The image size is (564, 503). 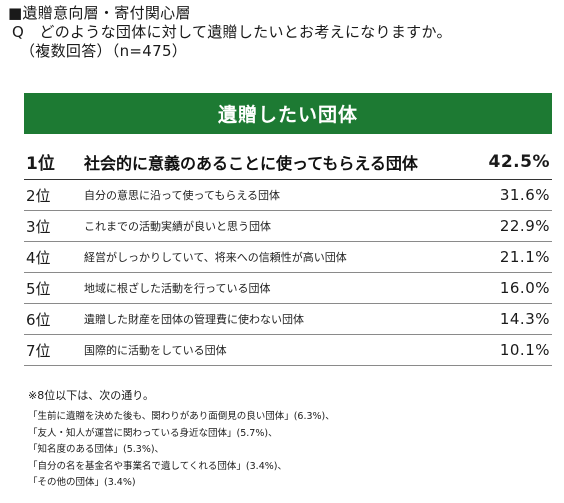 I want to click on ranking-row-1: 1位 社会的に意義のあることに使ってもらえる団体 42.5%, so click(x=288, y=162).